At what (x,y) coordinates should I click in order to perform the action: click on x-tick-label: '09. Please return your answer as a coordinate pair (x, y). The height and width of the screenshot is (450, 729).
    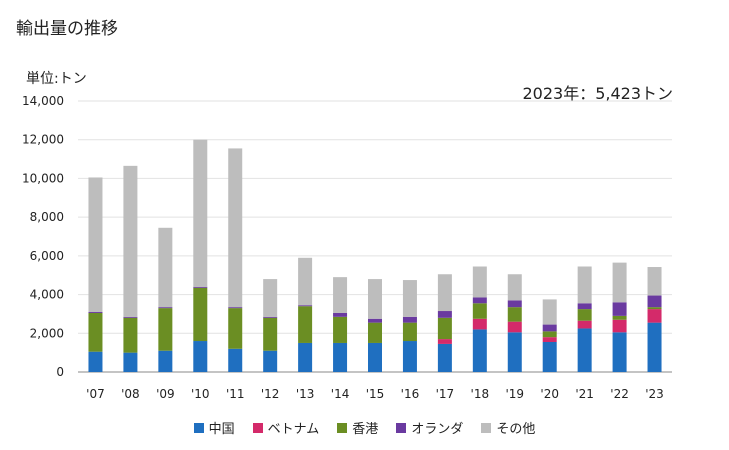
    Looking at the image, I should click on (165, 394).